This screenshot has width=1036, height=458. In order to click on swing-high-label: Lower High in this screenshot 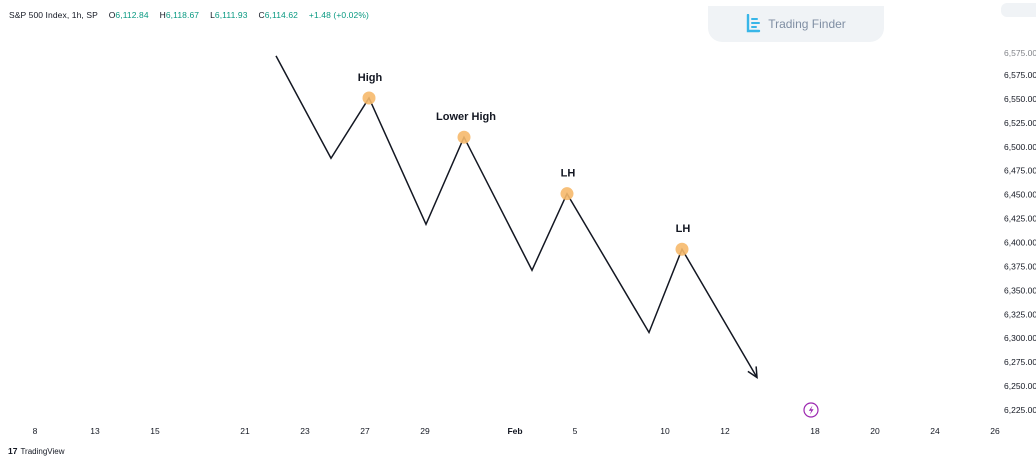, I will do `click(466, 117)`.